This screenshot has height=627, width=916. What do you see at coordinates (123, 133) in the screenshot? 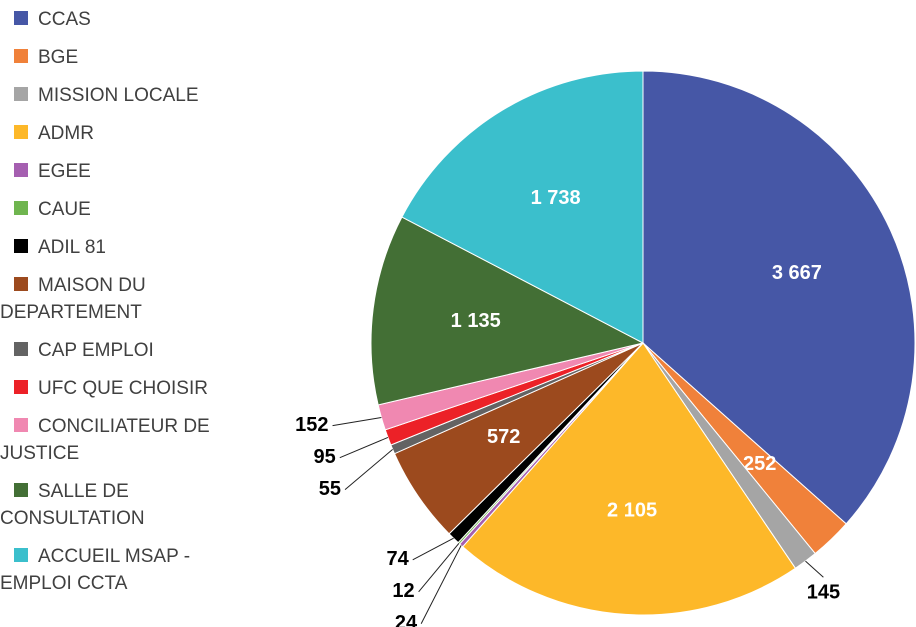
I see `legend-item: ADMR` at bounding box center [123, 133].